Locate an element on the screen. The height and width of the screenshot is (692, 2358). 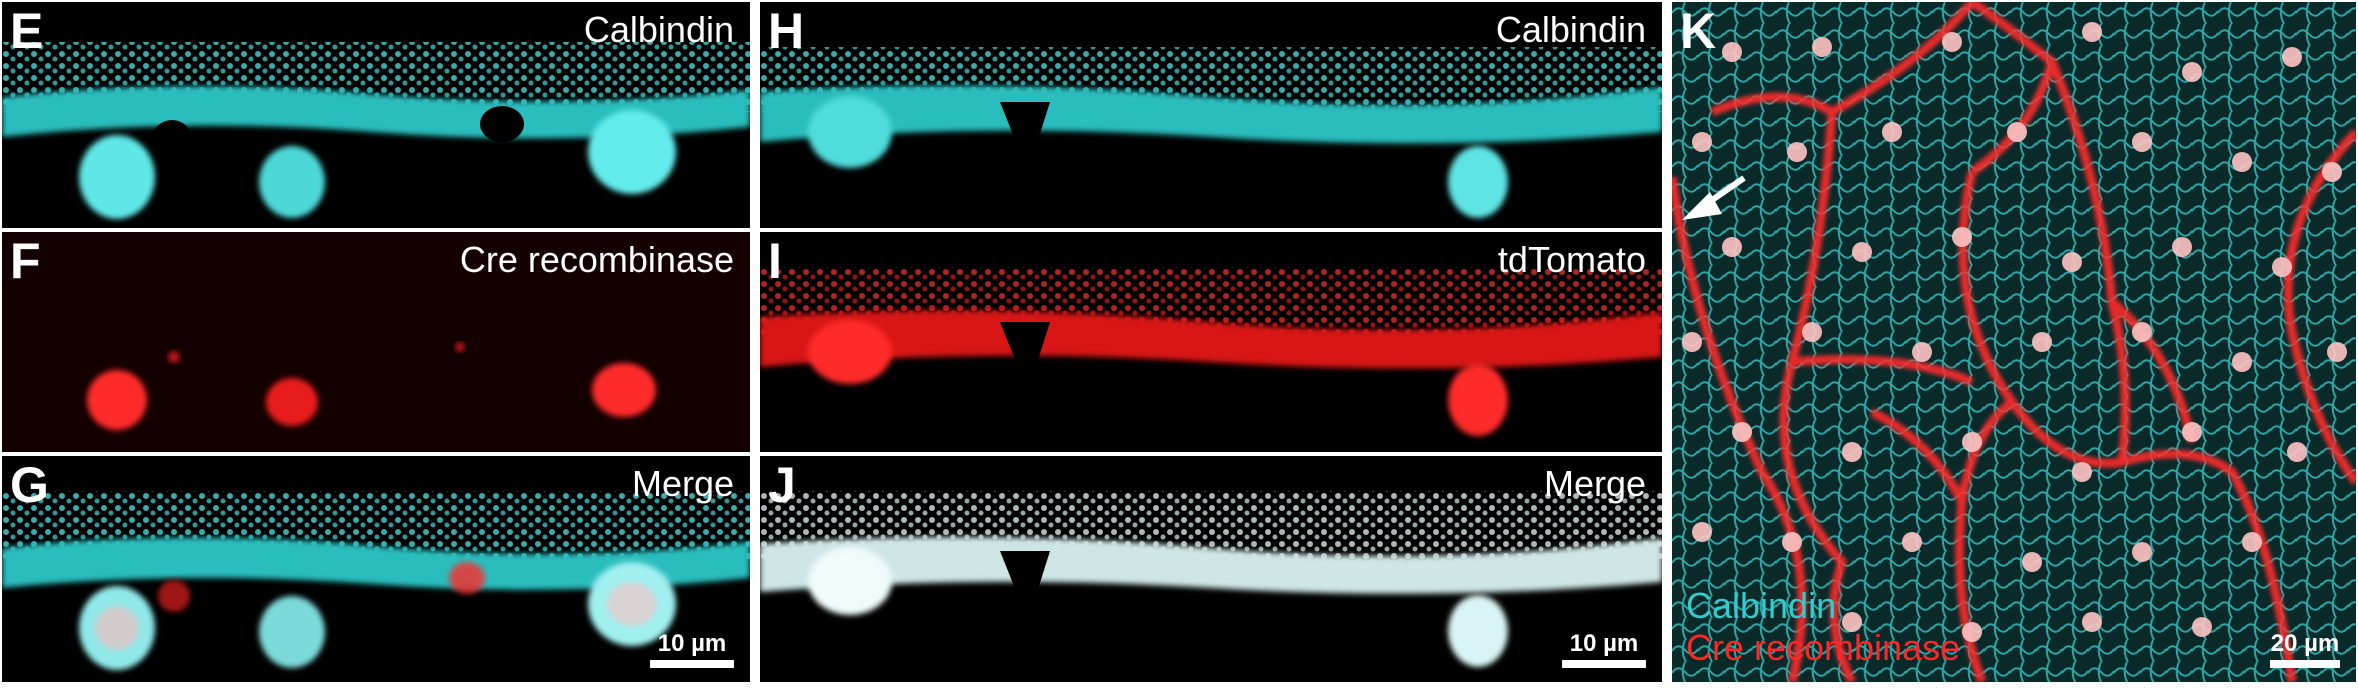
panel-k-scale-line is located at coordinates (2305, 664).